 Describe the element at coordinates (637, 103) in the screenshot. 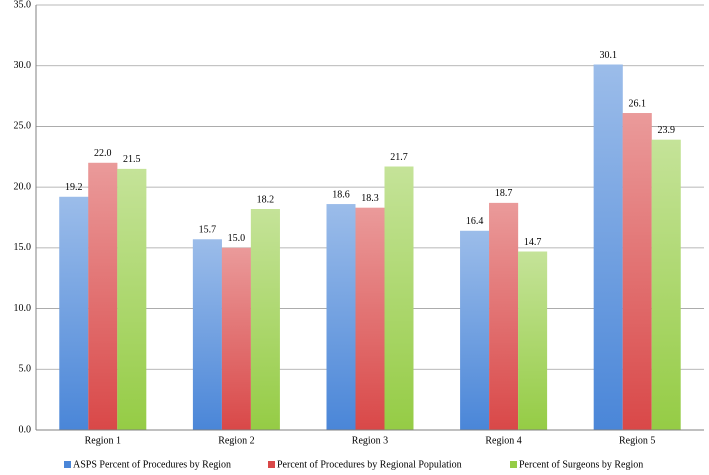

I see `data-label: 26.1` at that location.